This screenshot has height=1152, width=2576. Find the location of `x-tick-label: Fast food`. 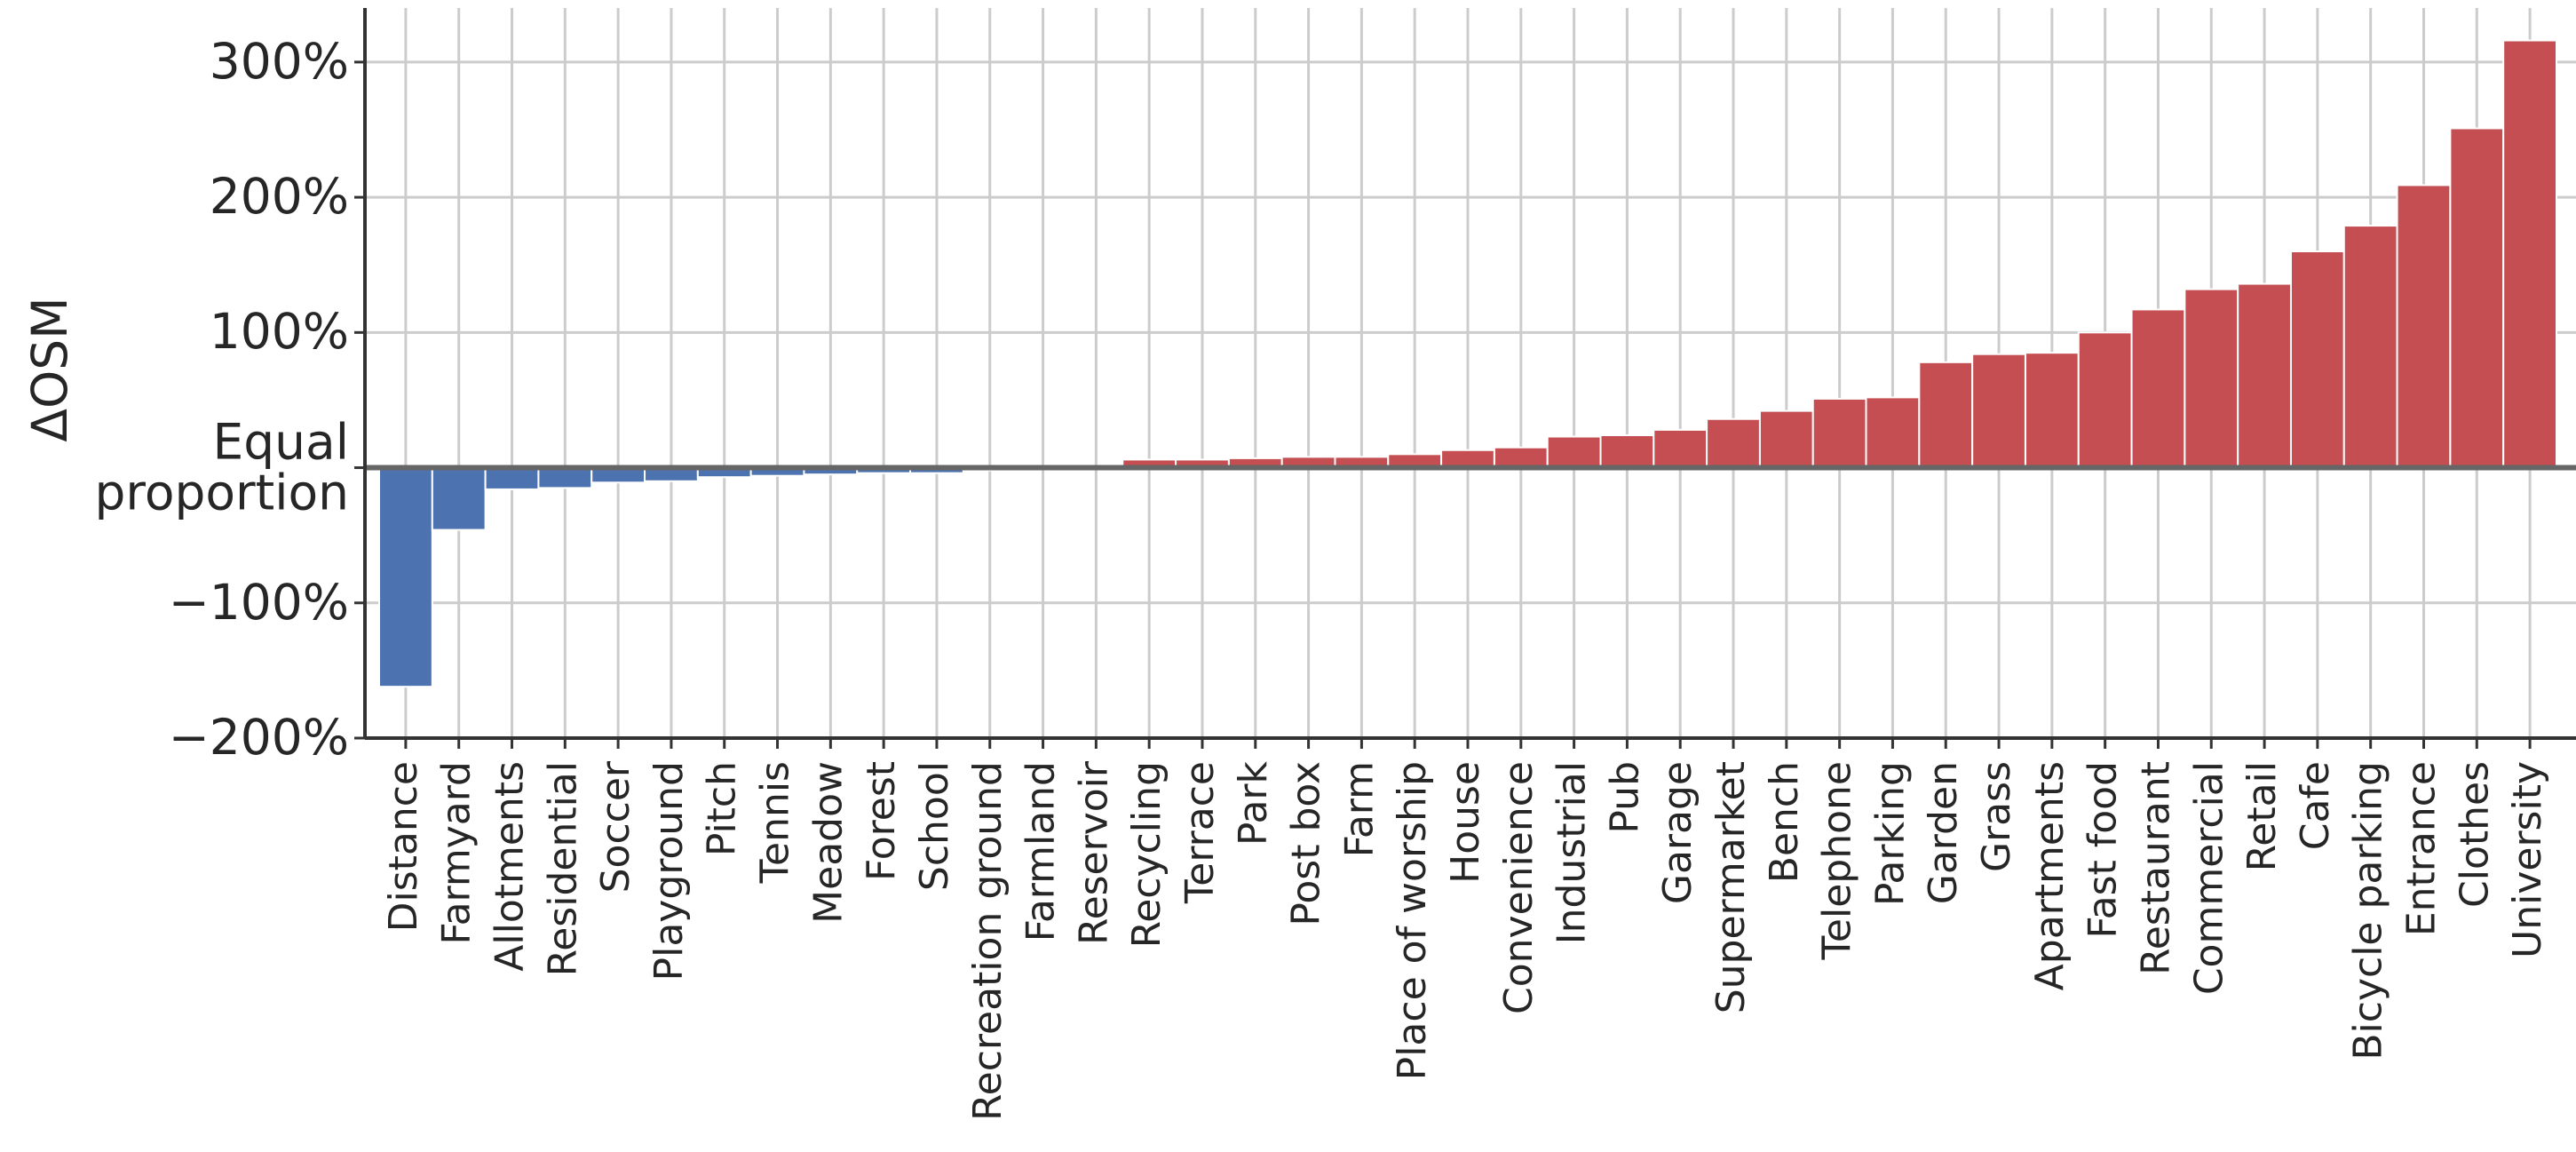

x-tick-label: Fast food is located at coordinates (2104, 850).